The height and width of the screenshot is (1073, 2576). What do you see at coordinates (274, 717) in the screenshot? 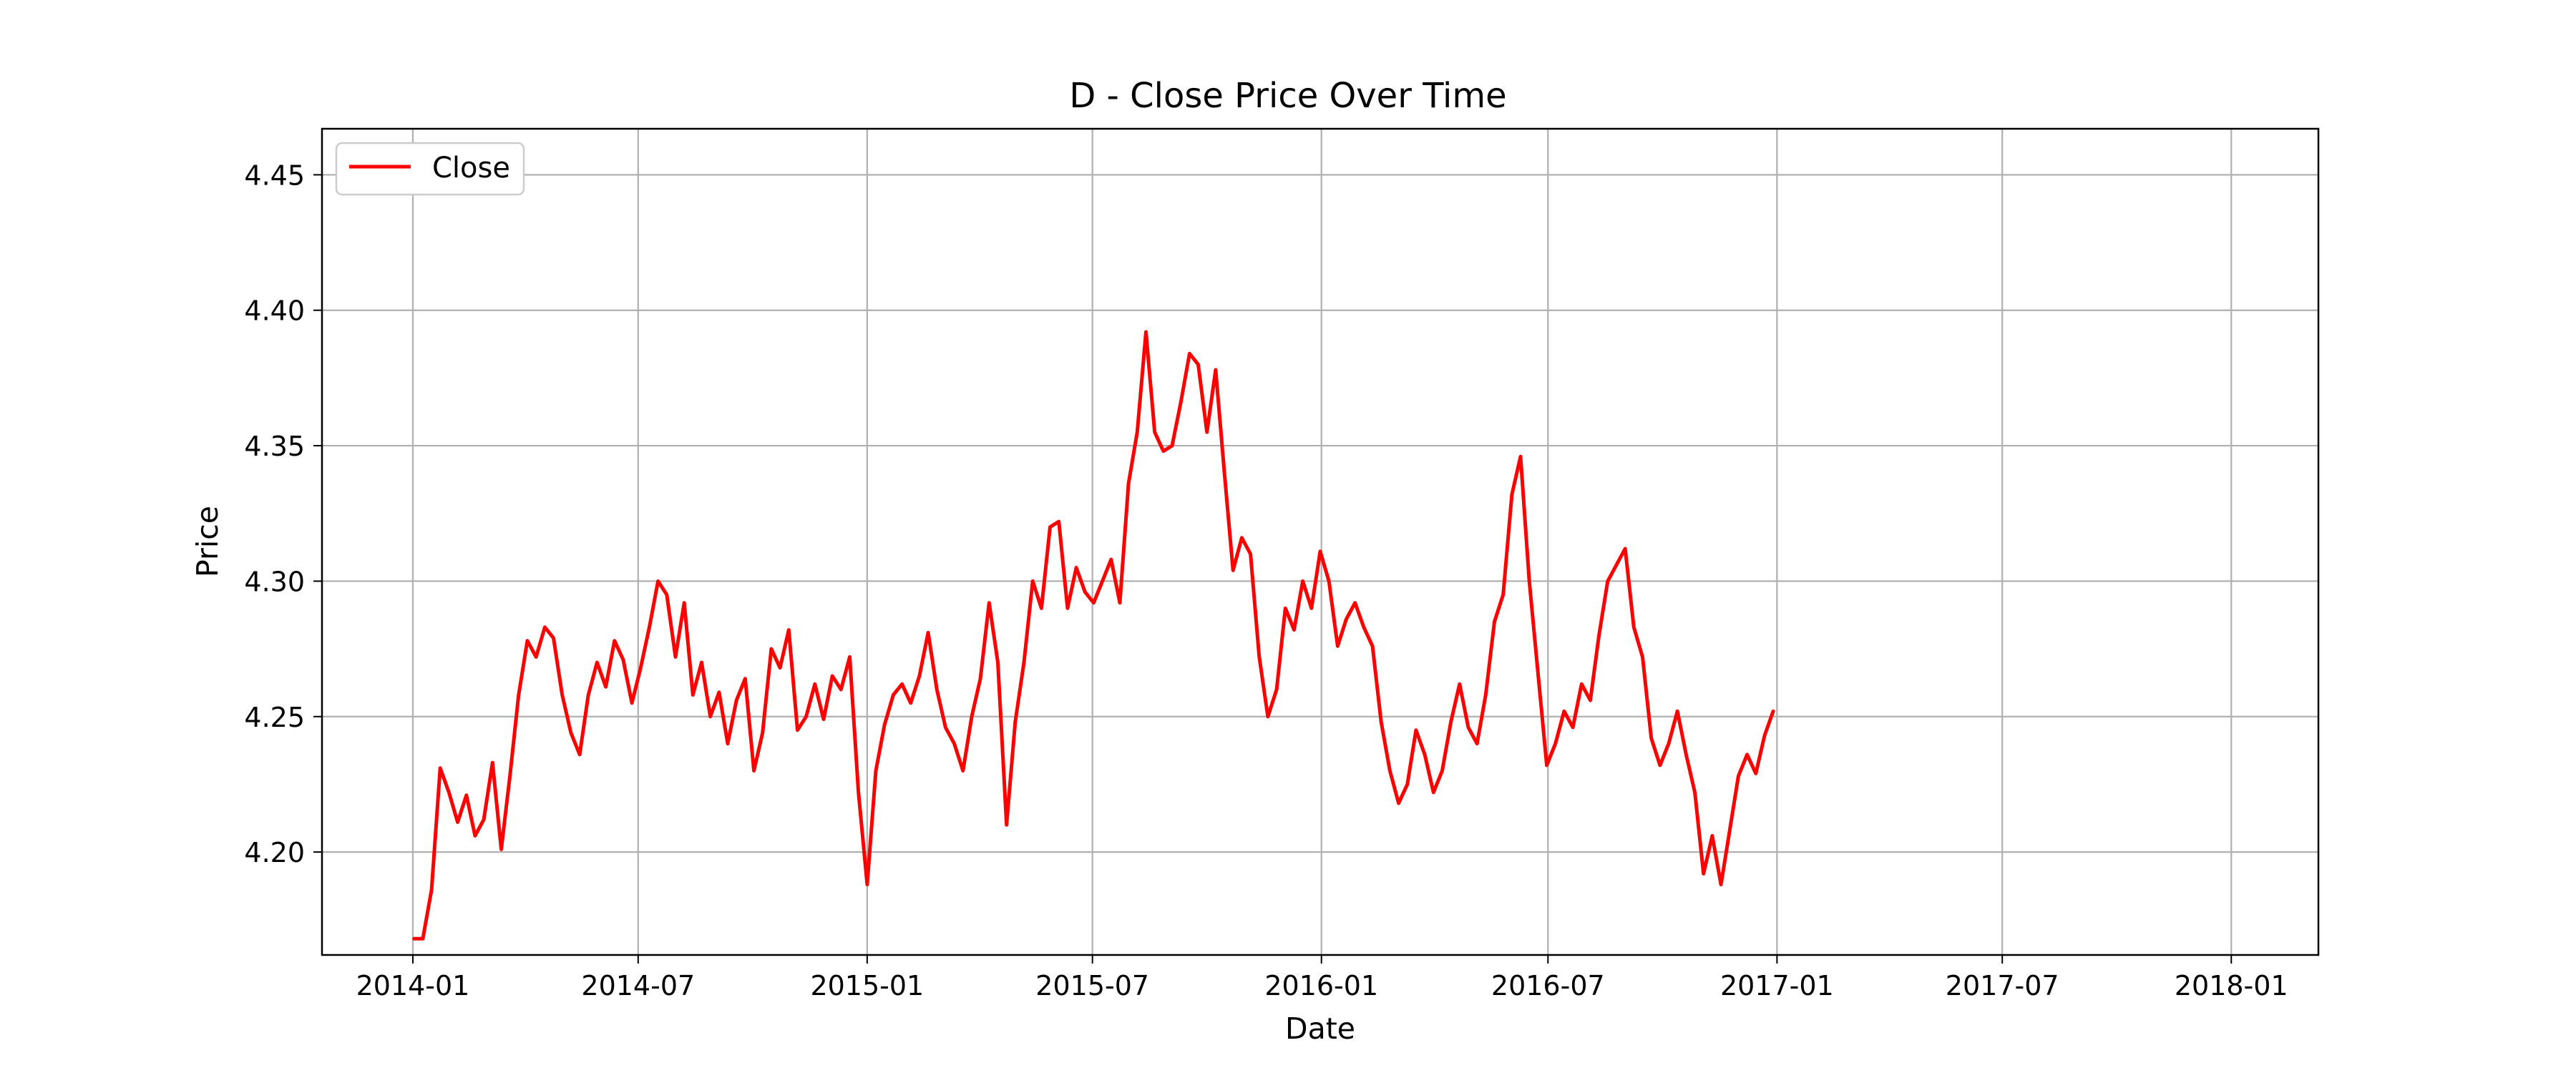
I see `y-tick-label: 4.25` at bounding box center [274, 717].